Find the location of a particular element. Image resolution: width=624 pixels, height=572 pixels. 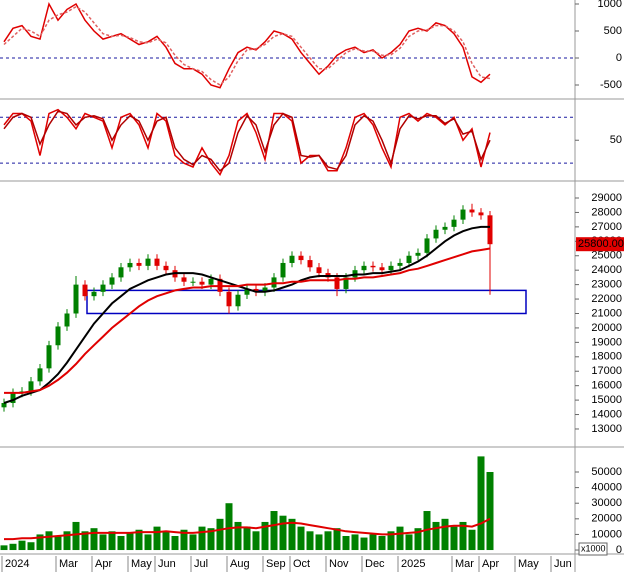

x-tick-label: Sep is located at coordinates (276, 564).